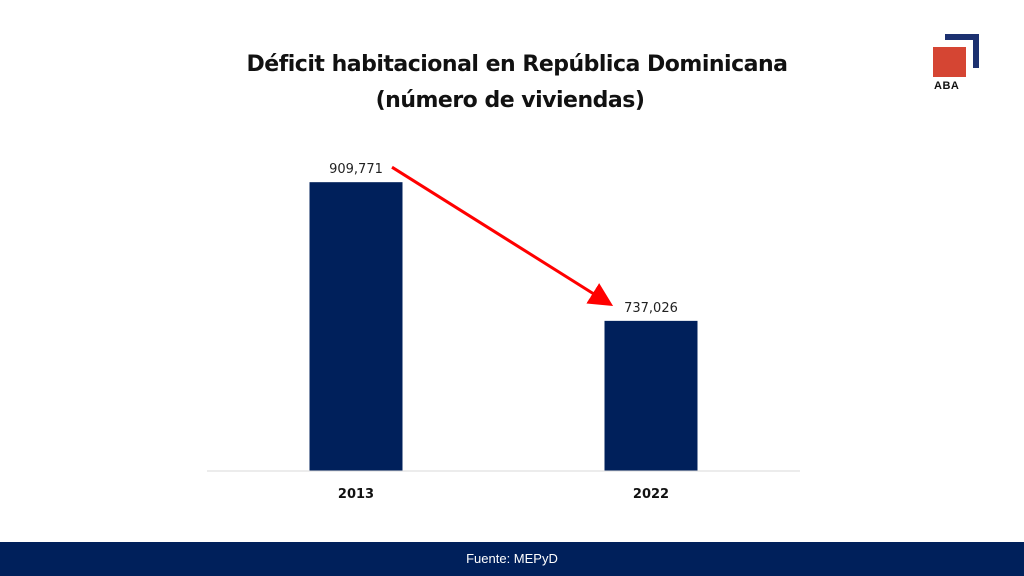 This screenshot has height=576, width=1024. What do you see at coordinates (651, 494) in the screenshot?
I see `x-tick-label-2022: 2022` at bounding box center [651, 494].